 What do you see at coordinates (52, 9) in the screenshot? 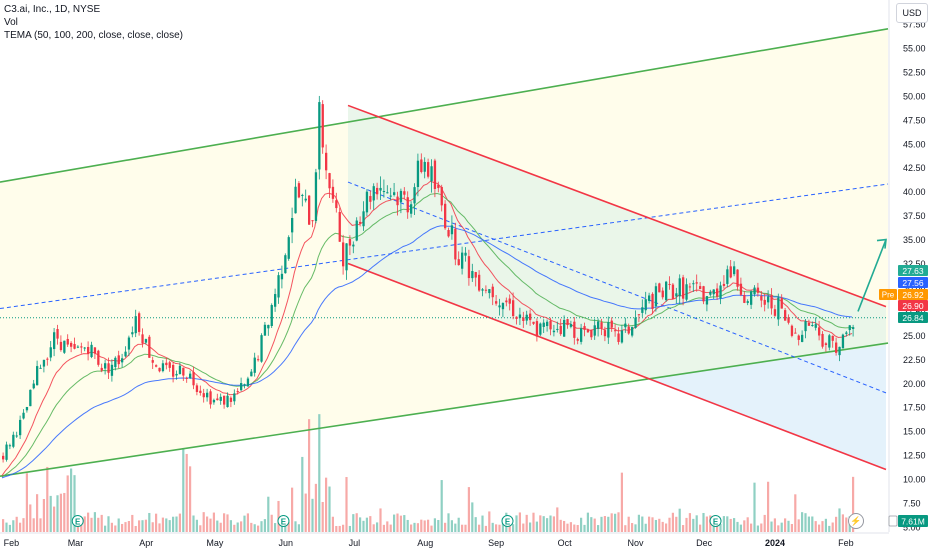
I see `symbol-title: C3.ai, Inc., 1D, NYSE` at bounding box center [52, 9].